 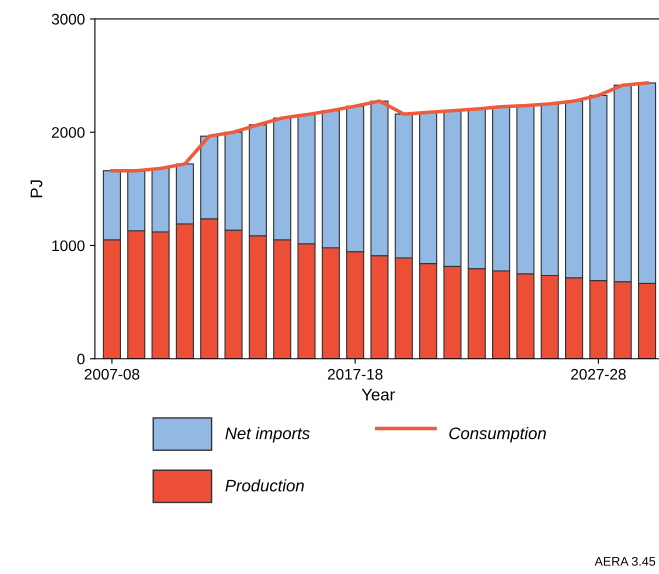 I want to click on x-tick-label: 2007-08, so click(x=112, y=374).